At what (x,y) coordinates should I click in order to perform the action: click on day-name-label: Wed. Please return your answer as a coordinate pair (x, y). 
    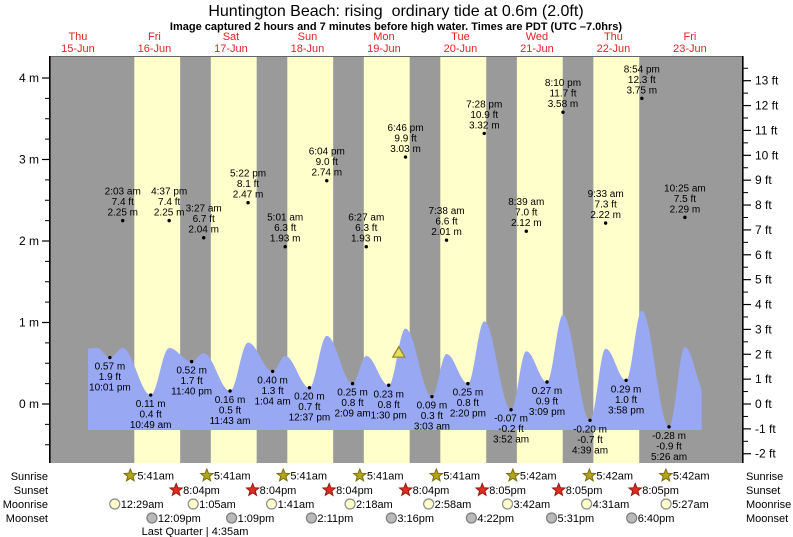
    Looking at the image, I should click on (537, 37).